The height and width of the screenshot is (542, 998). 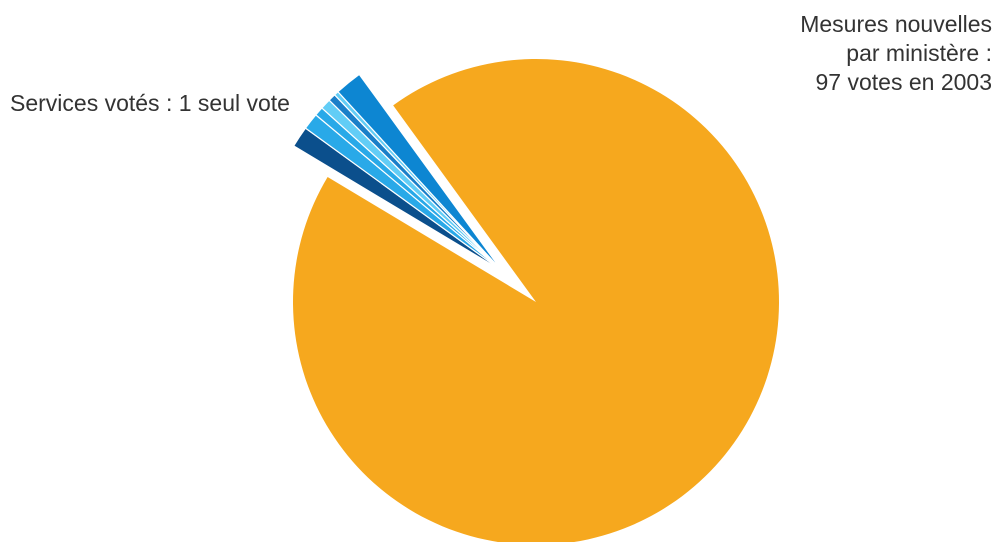 What do you see at coordinates (150, 103) in the screenshot?
I see `label-services-votes: Services votés : 1 seul vote` at bounding box center [150, 103].